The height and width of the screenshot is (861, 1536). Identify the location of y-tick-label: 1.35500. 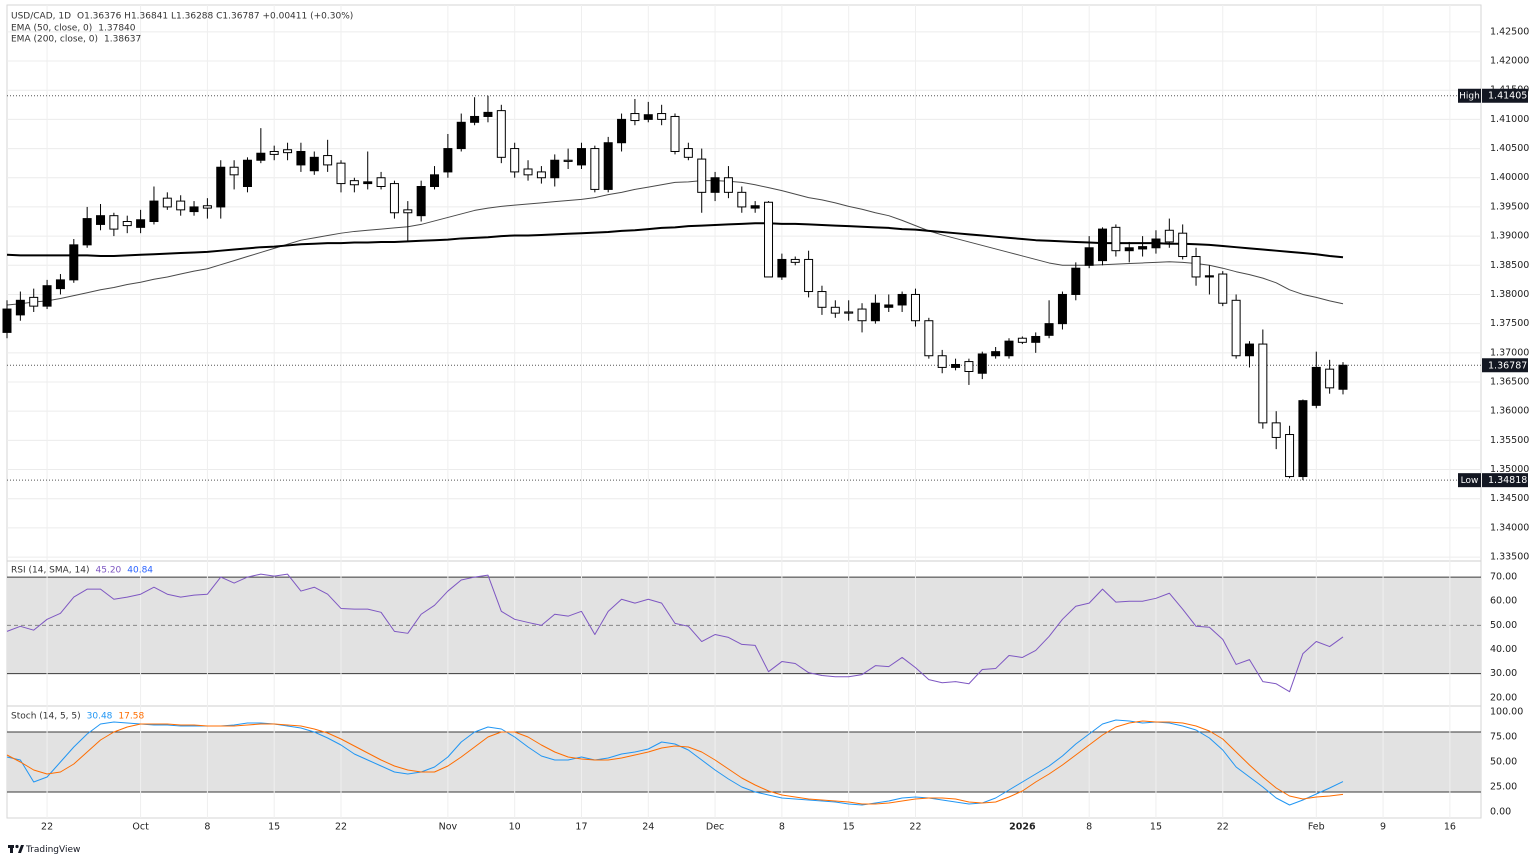
(1509, 440).